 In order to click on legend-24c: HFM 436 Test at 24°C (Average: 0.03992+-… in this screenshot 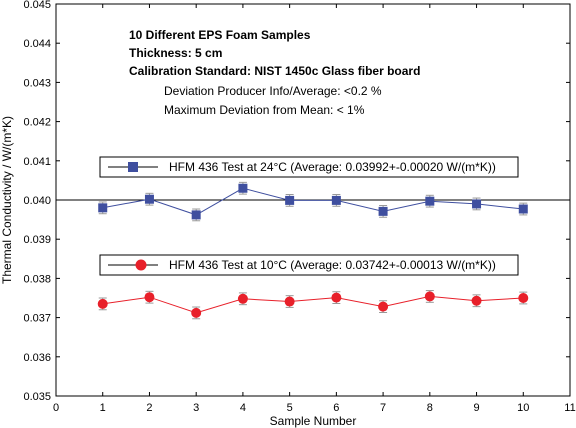, I will do `click(309, 167)`.